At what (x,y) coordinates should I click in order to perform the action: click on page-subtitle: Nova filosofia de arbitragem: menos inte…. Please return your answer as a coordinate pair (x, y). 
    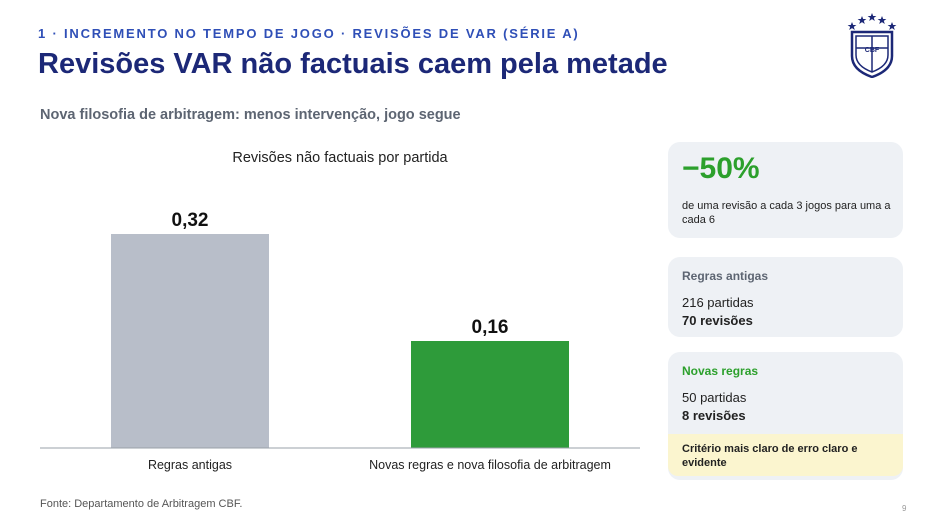
    Looking at the image, I should click on (250, 115).